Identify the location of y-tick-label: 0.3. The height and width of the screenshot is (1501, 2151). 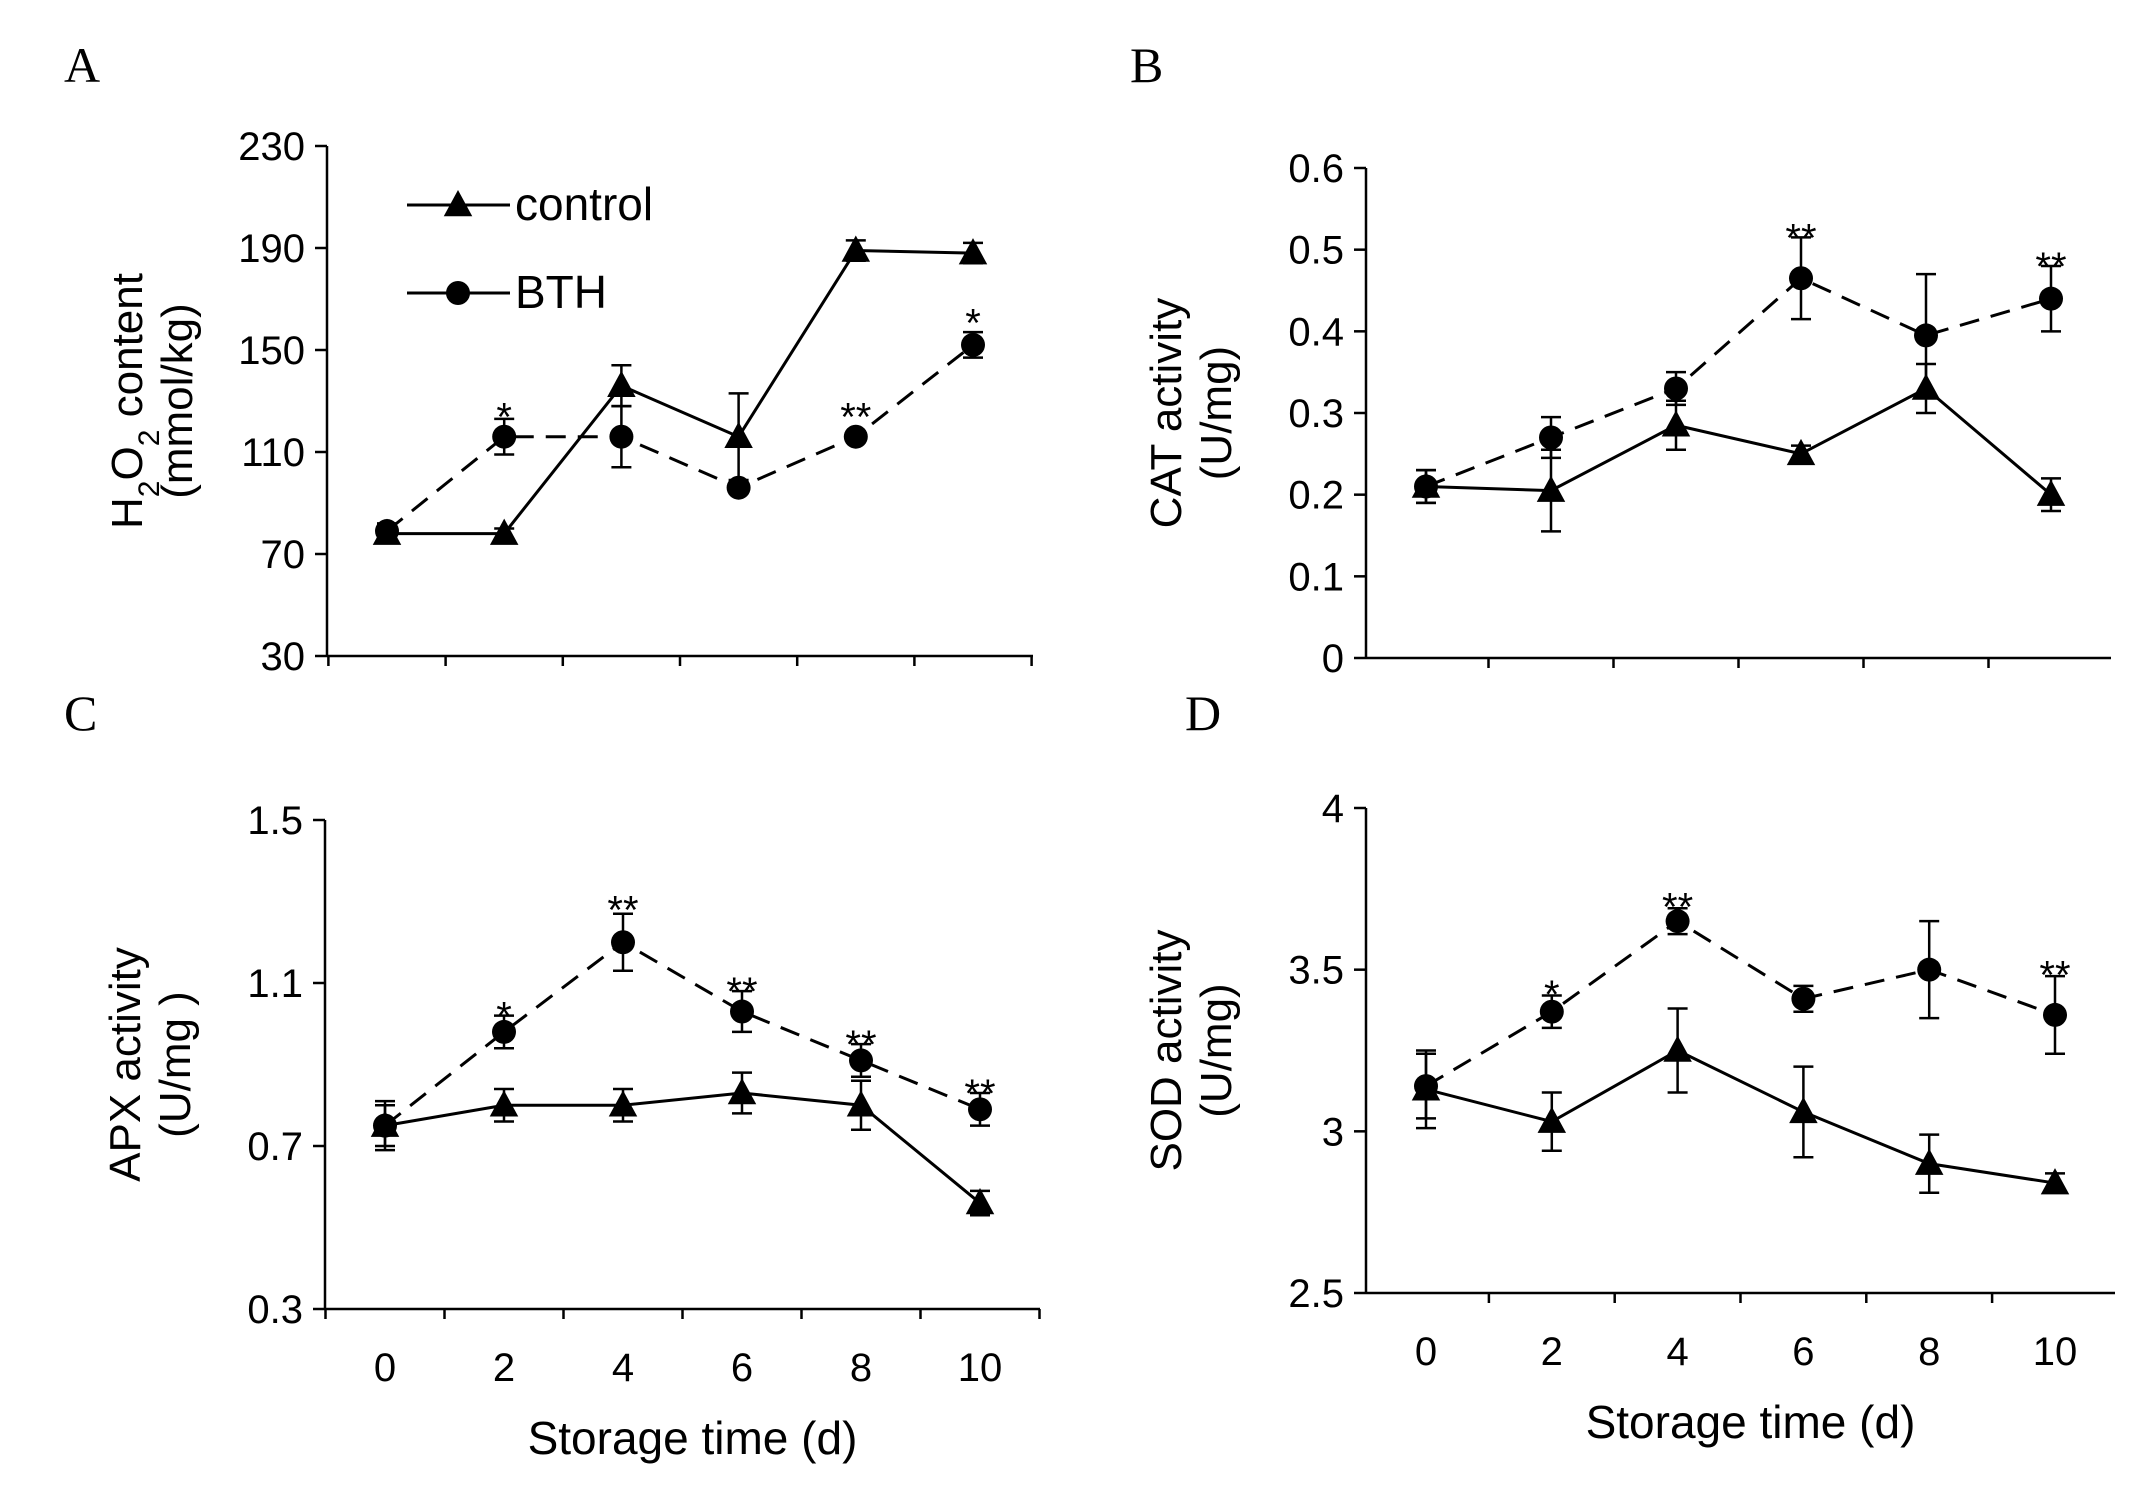
(1316, 414).